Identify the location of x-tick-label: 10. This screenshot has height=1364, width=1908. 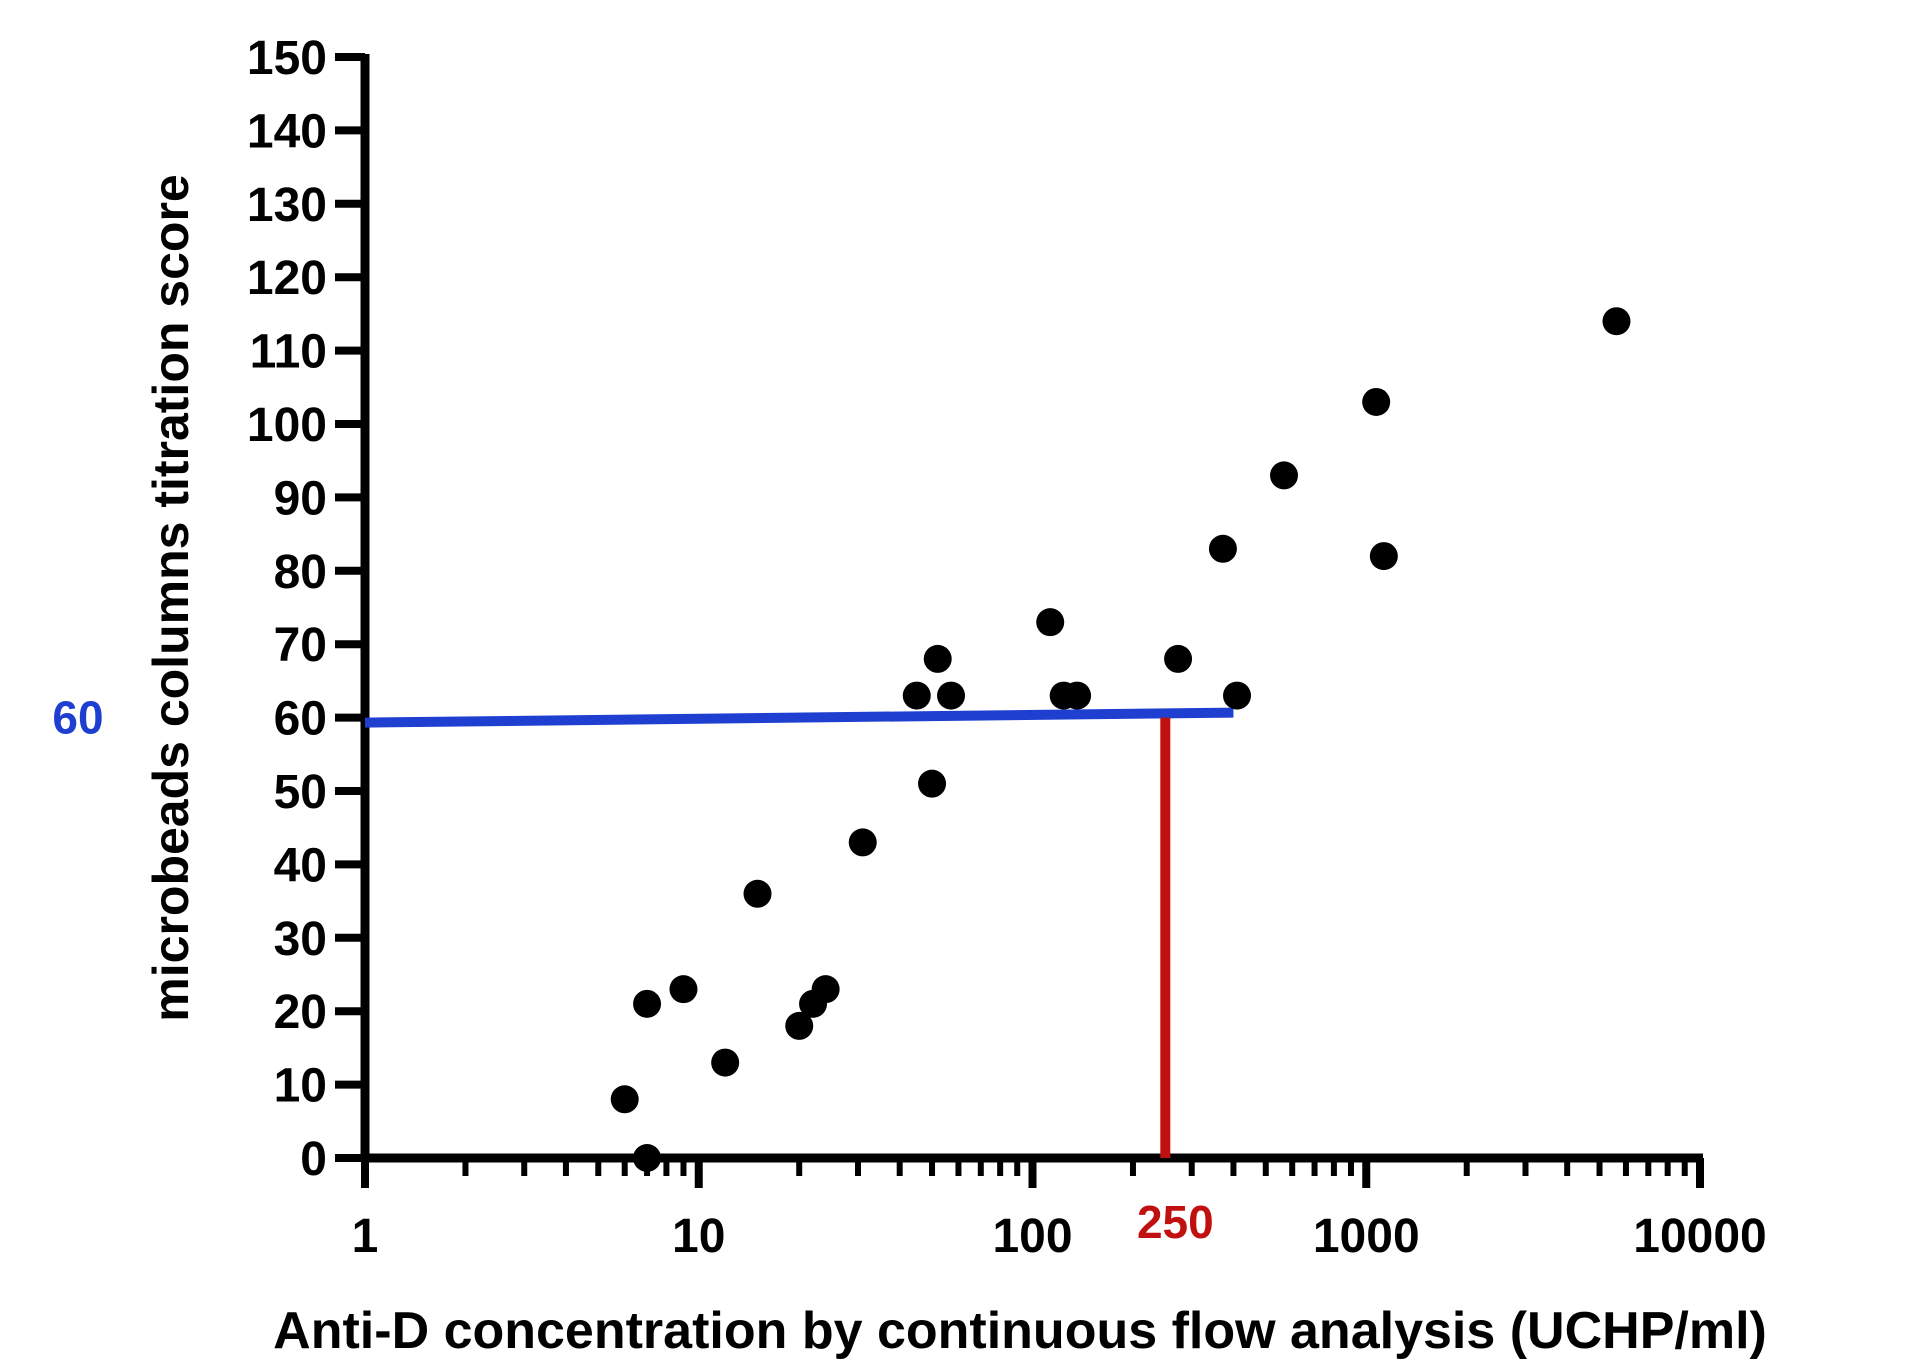
(698, 1236).